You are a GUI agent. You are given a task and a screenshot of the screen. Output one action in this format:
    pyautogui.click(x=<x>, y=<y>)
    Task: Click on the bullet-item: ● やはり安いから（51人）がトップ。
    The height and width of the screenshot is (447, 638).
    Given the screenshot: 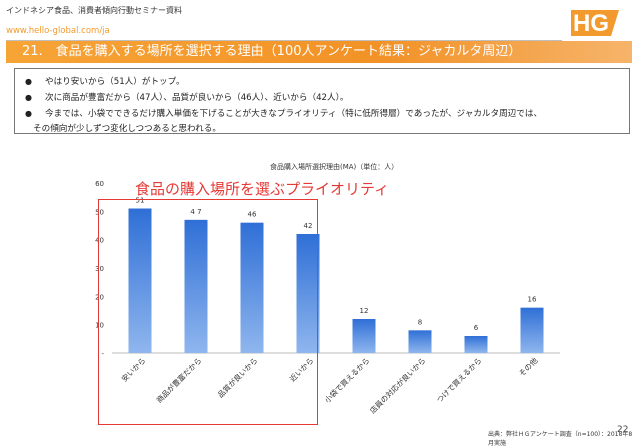 What is the action you would take?
    pyautogui.click(x=322, y=82)
    